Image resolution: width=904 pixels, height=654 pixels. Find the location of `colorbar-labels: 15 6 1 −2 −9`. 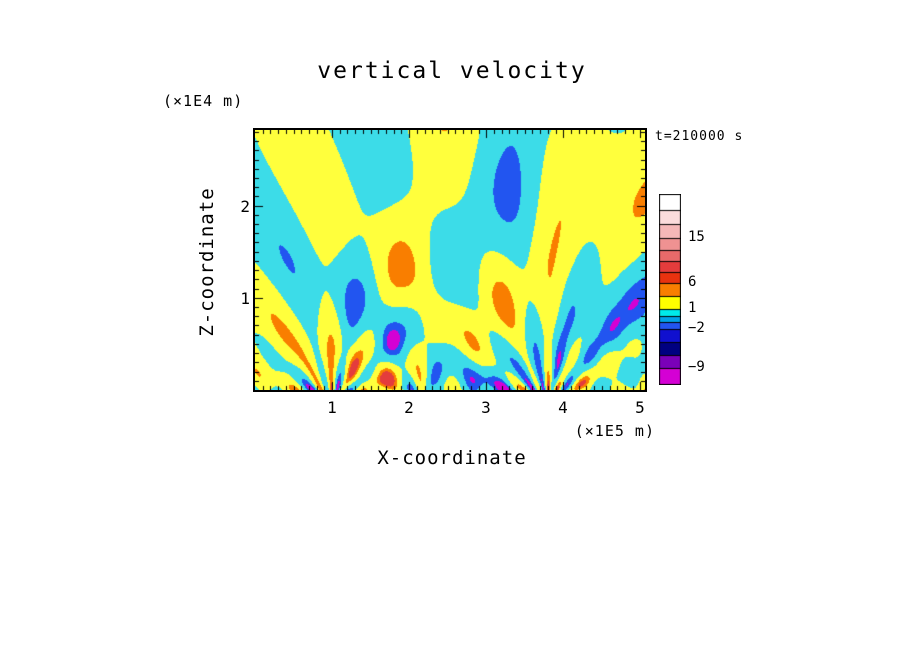

colorbar-labels: 15 6 1 −2 −9 is located at coordinates (710, 290).